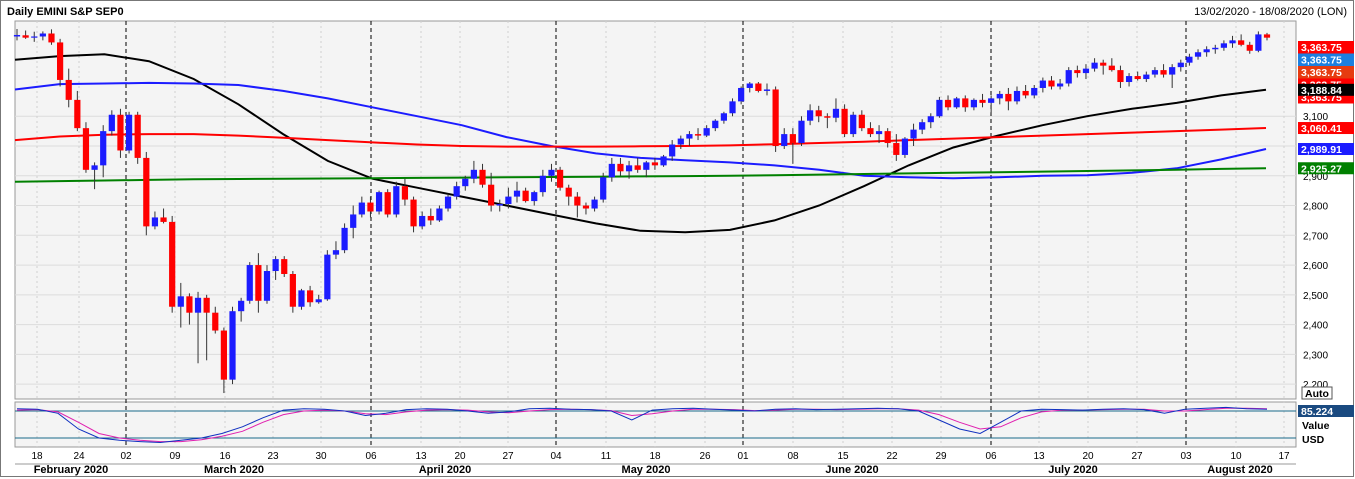 Image resolution: width=1355 pixels, height=479 pixels. I want to click on x-day-label: 29, so click(941, 456).